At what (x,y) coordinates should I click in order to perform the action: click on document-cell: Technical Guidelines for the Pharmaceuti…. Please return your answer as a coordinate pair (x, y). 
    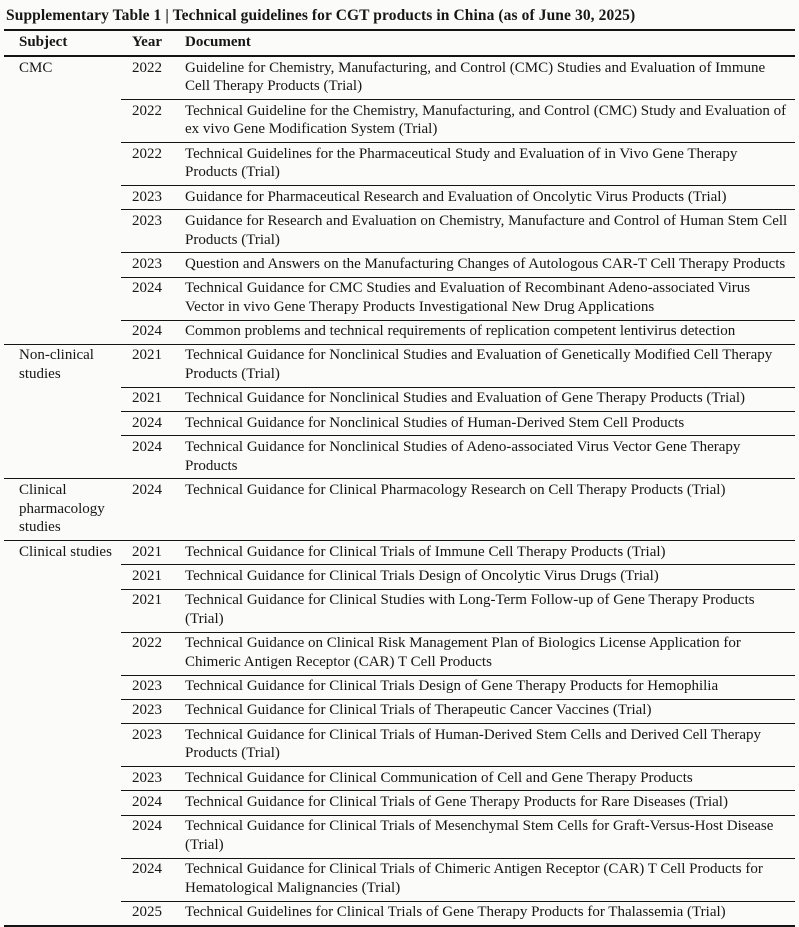
    Looking at the image, I should click on (485, 164).